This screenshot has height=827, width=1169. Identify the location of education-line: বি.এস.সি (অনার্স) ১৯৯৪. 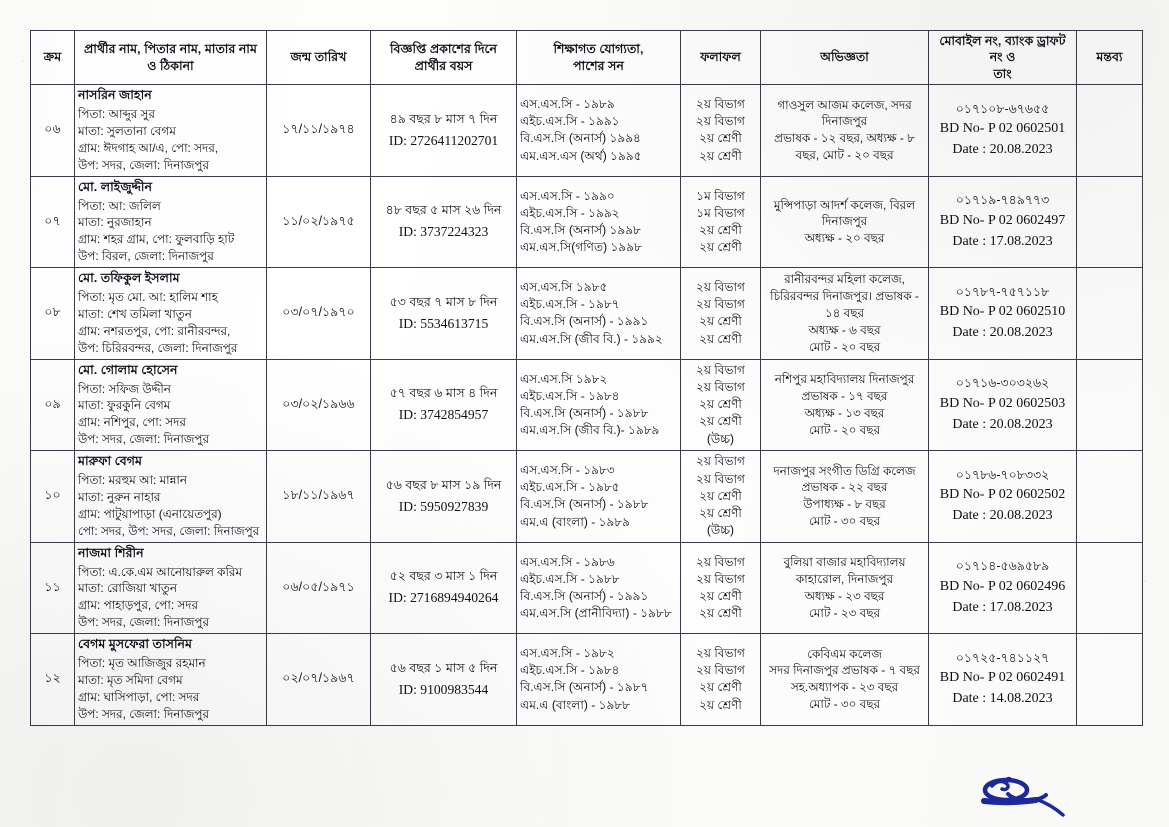
(580, 138).